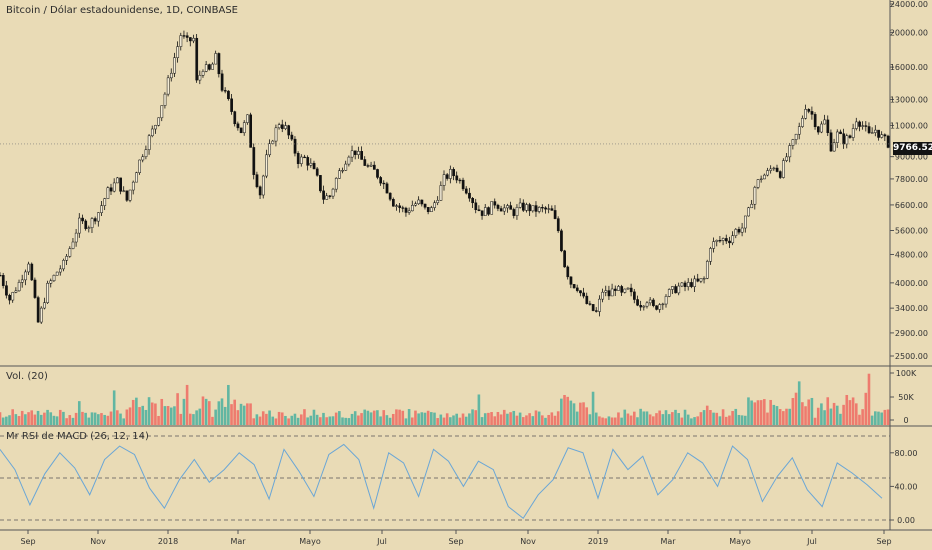 This screenshot has width=932, height=550. Describe the element at coordinates (27, 376) in the screenshot. I see `volume-title: Vol. (20)` at that location.